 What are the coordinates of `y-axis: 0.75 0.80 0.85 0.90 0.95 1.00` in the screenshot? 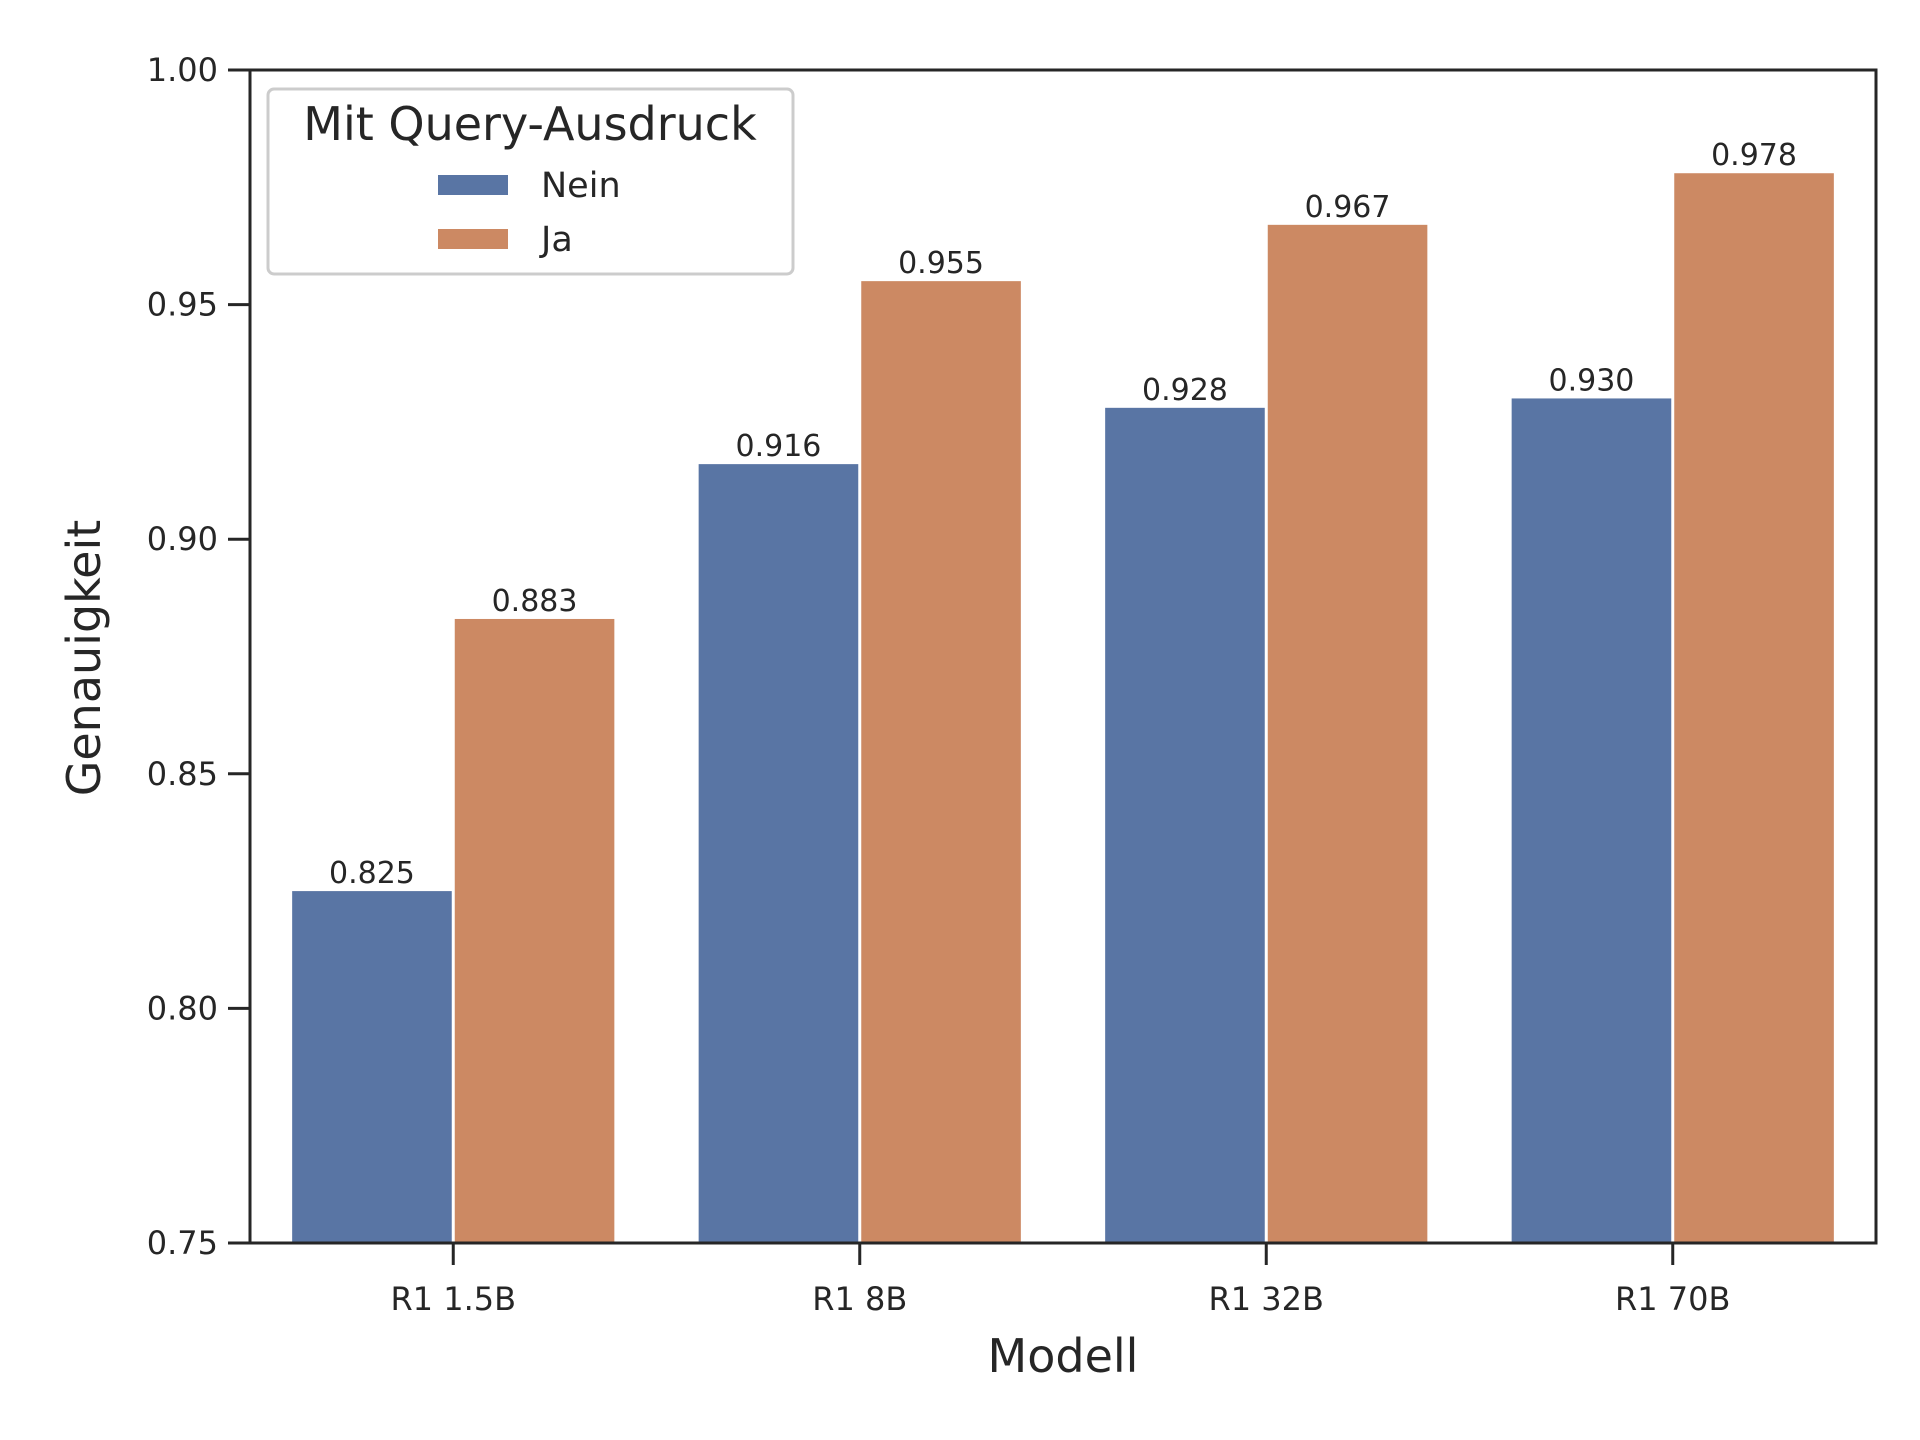 It's located at (198, 656).